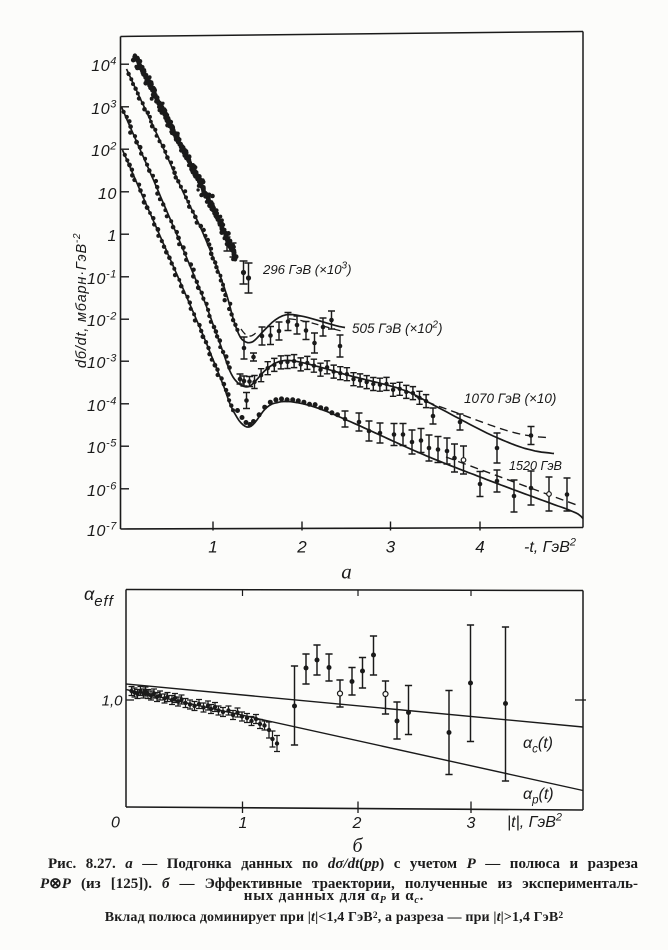  I want to click on svg-text: 10⁻⁶, so click(102, 490).